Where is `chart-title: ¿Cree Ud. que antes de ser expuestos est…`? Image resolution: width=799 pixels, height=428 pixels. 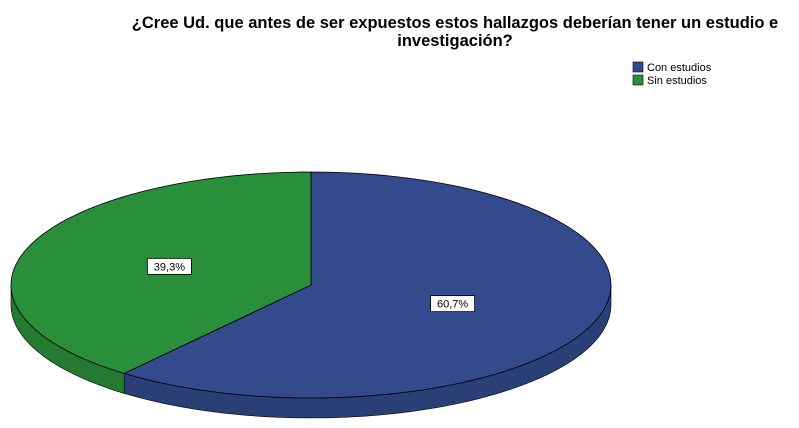
chart-title: ¿Cree Ud. que antes de ser expuestos est… is located at coordinates (455, 32).